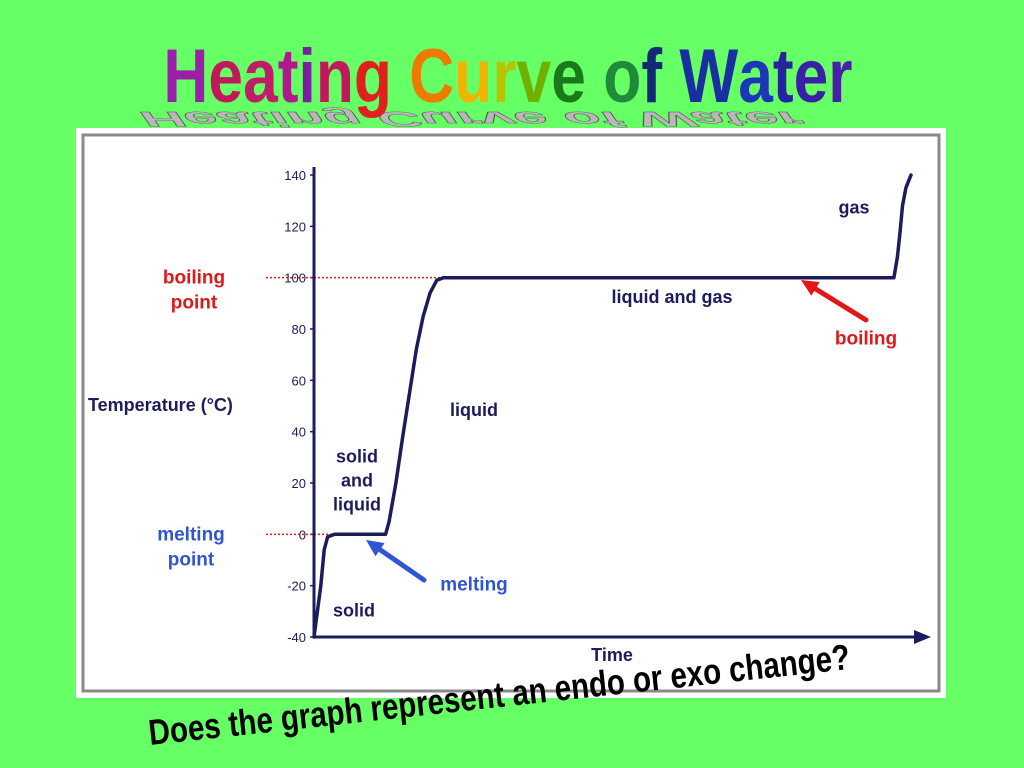 The image size is (1024, 768). Describe the element at coordinates (354, 610) in the screenshot. I see `region-label: solid` at that location.